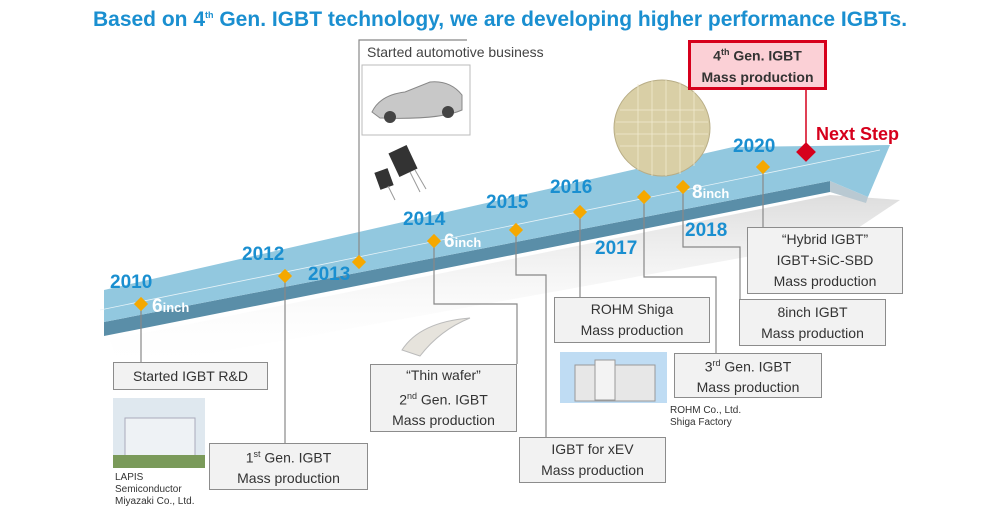  What do you see at coordinates (507, 202) in the screenshot?
I see `year-2015: 2015` at bounding box center [507, 202].